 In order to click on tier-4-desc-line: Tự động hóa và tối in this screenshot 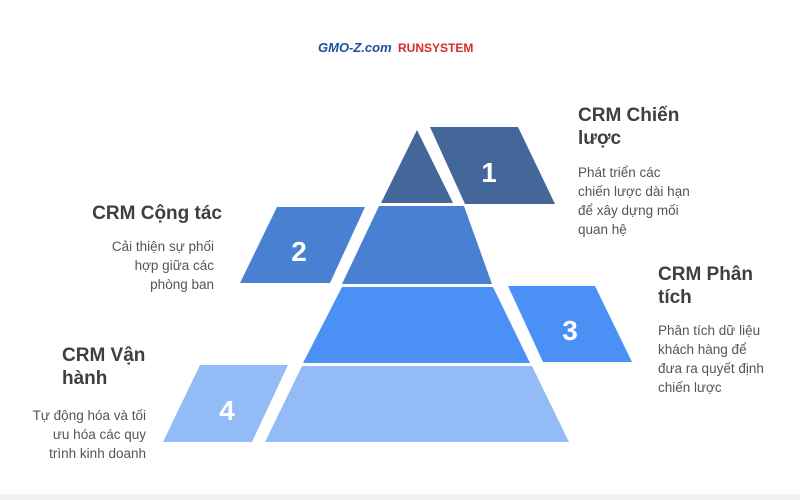, I will do `click(89, 415)`.